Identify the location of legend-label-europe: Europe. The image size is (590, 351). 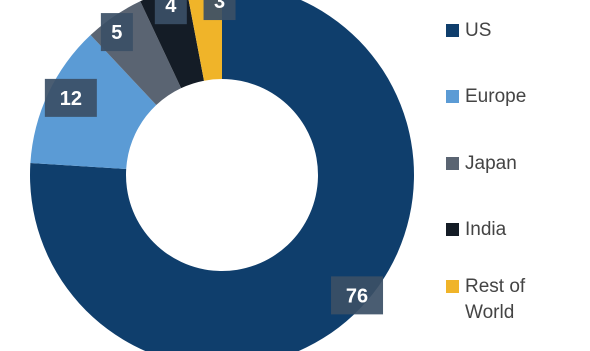
(496, 96).